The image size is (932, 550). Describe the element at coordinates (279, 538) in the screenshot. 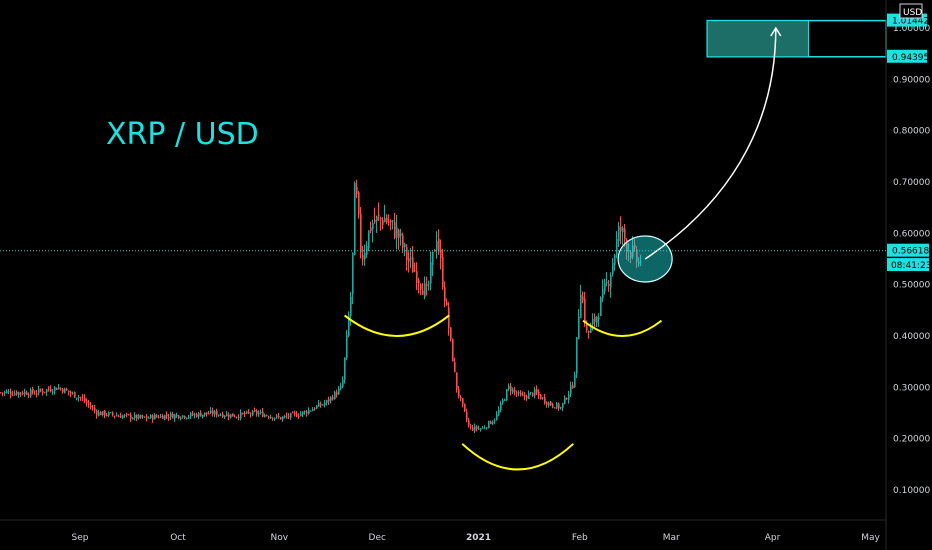

I see `x-tick-label: Nov` at that location.